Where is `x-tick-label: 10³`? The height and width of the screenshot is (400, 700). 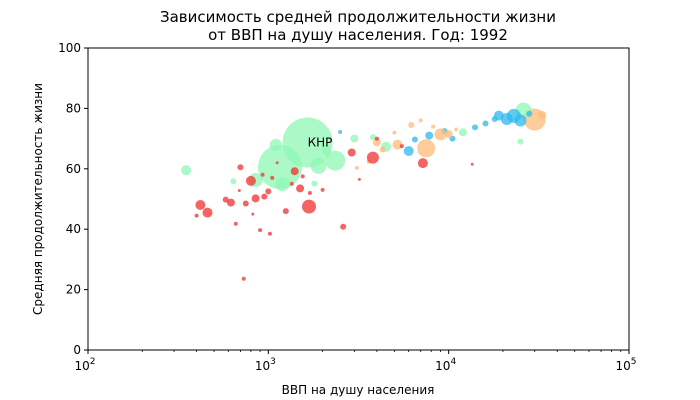
x-tick-label: 10³ is located at coordinates (265, 365).